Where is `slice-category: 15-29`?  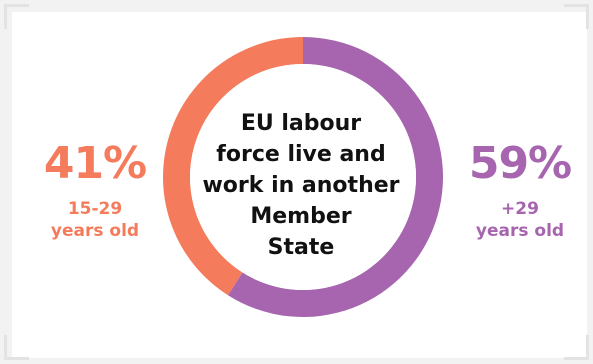 slice-category: 15-29 is located at coordinates (95, 209).